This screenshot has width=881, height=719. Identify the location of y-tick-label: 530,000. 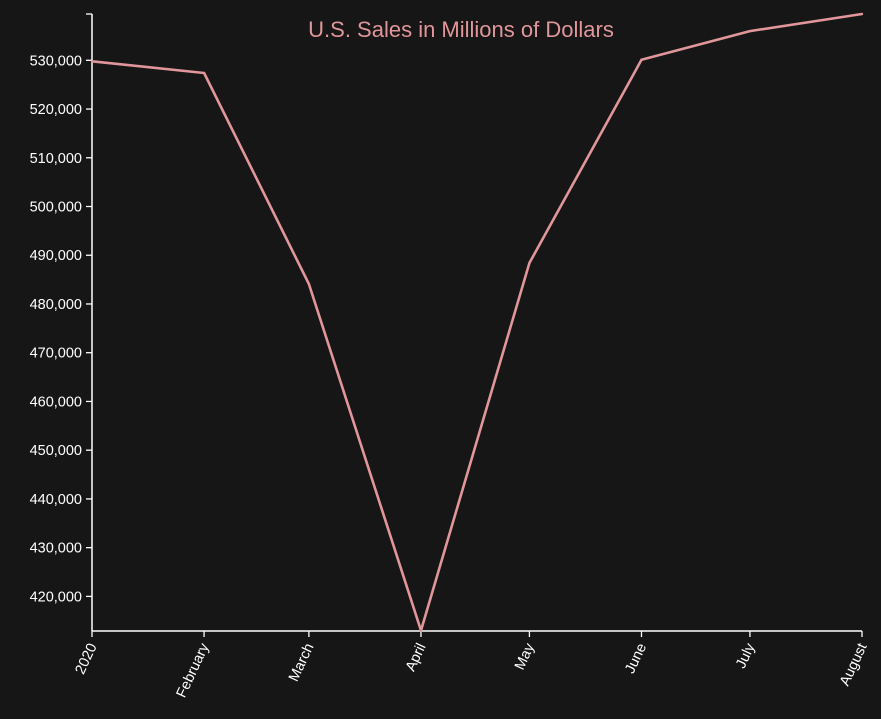
(56, 61).